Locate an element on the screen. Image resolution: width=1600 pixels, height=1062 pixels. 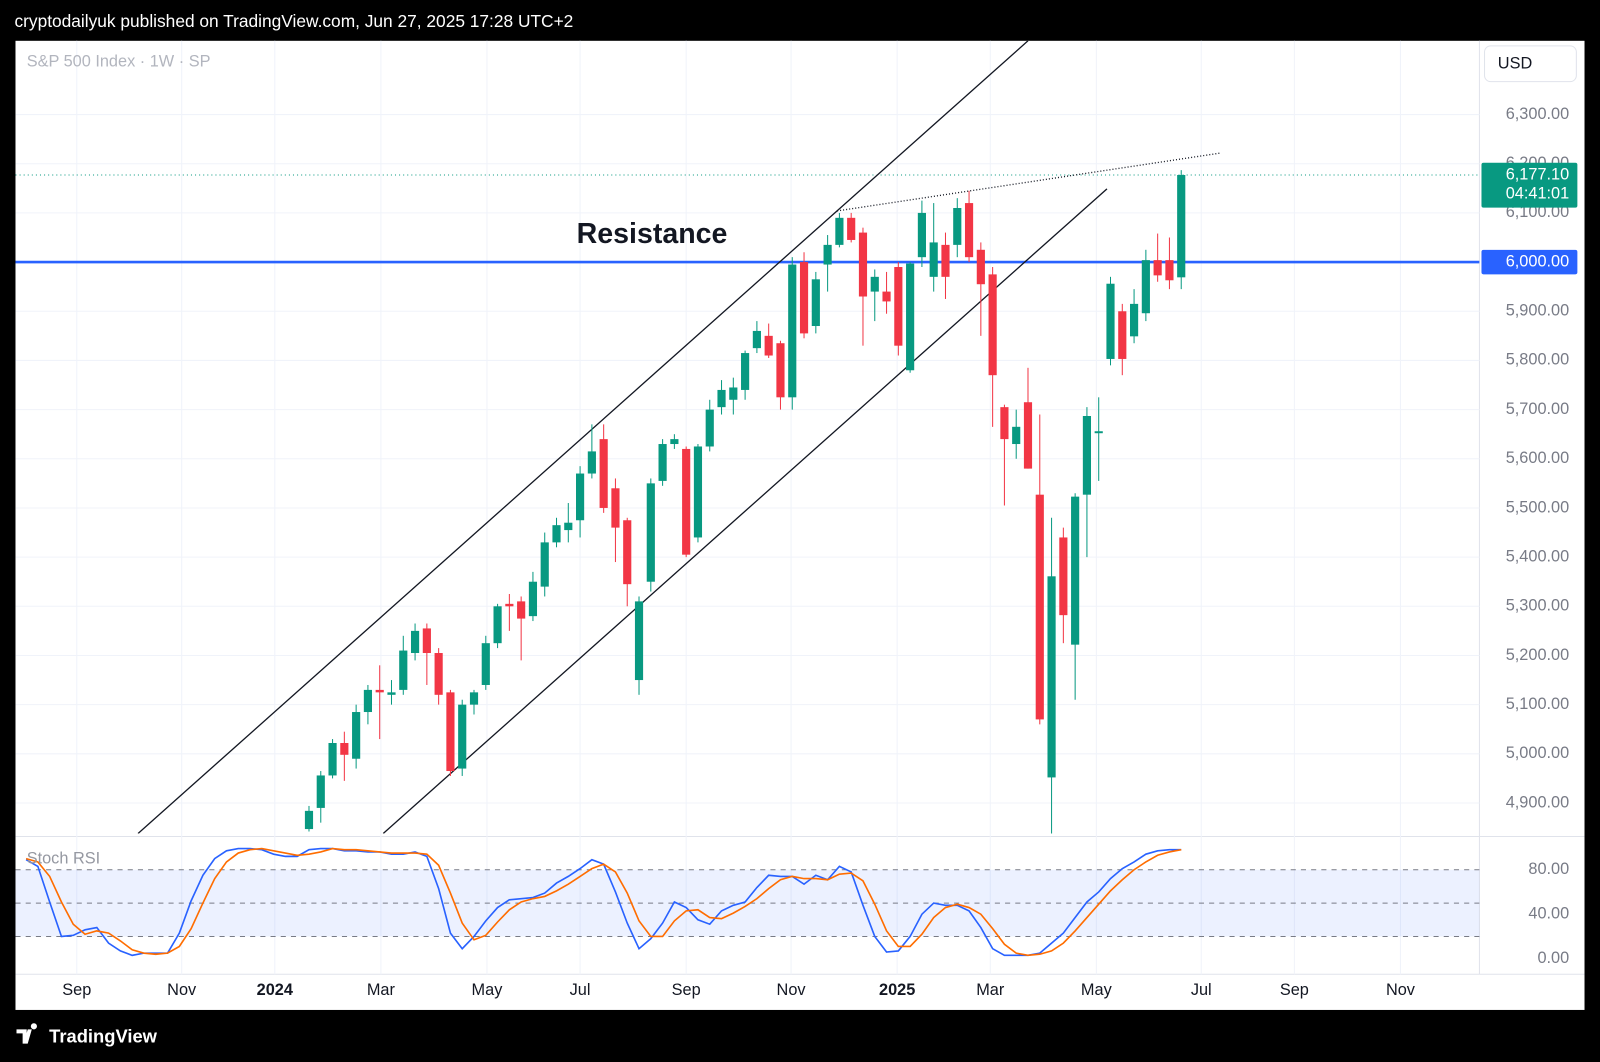
brand-name: TradingView is located at coordinates (103, 1035).